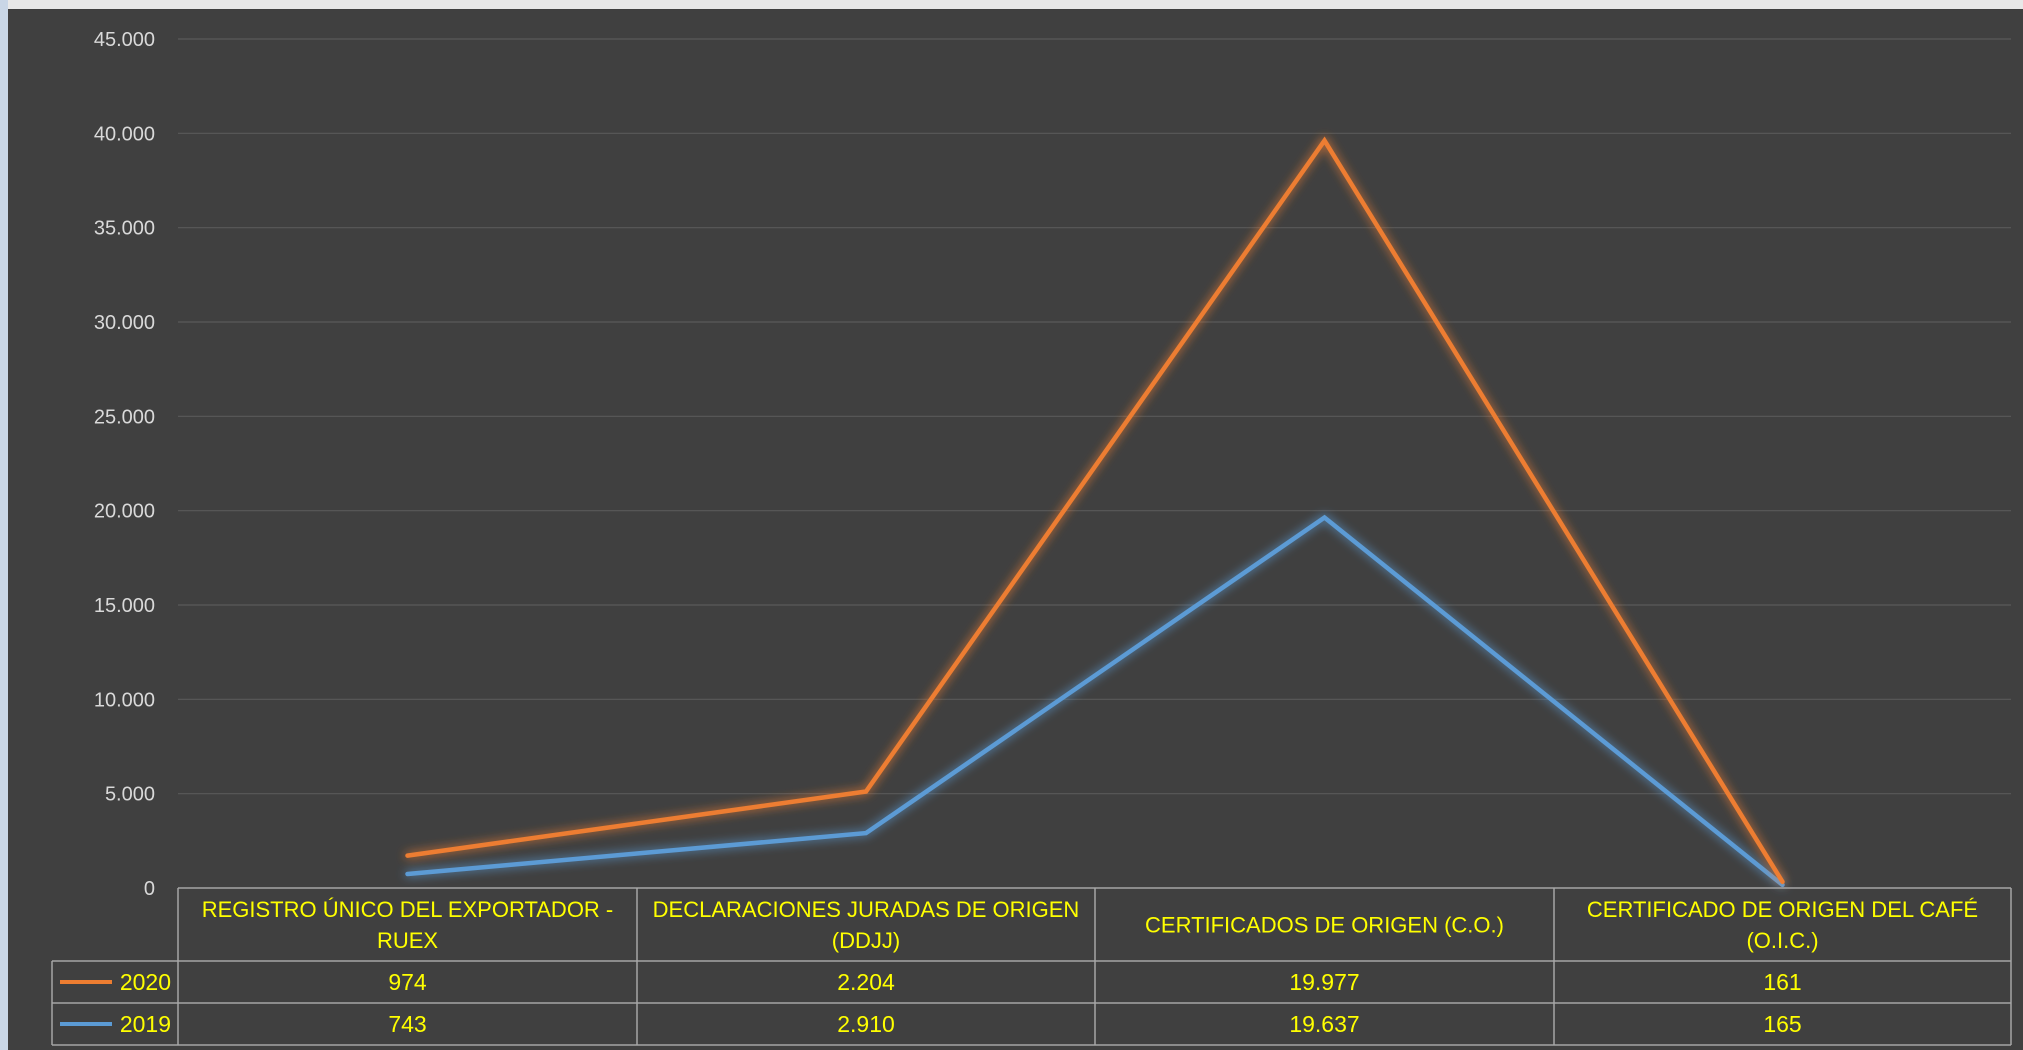 The height and width of the screenshot is (1050, 2023). What do you see at coordinates (866, 1024) in the screenshot?
I see `table-cell-value: 2.910` at bounding box center [866, 1024].